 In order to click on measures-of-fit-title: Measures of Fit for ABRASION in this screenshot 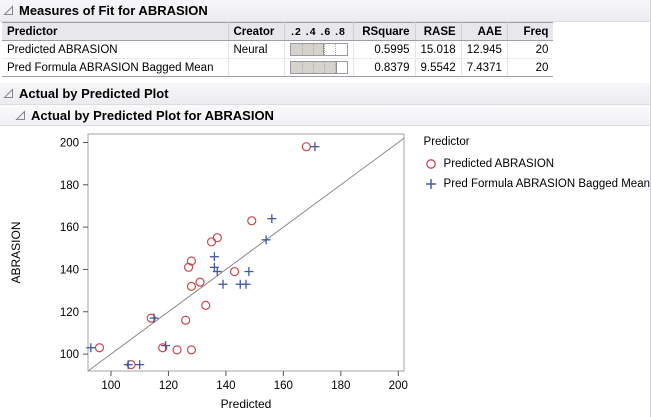, I will do `click(113, 10)`.